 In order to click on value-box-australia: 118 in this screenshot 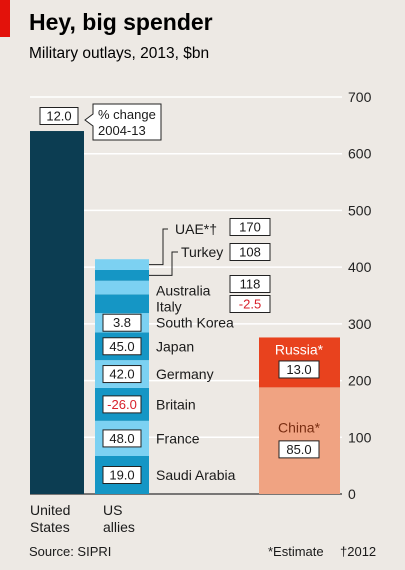, I will do `click(250, 284)`.